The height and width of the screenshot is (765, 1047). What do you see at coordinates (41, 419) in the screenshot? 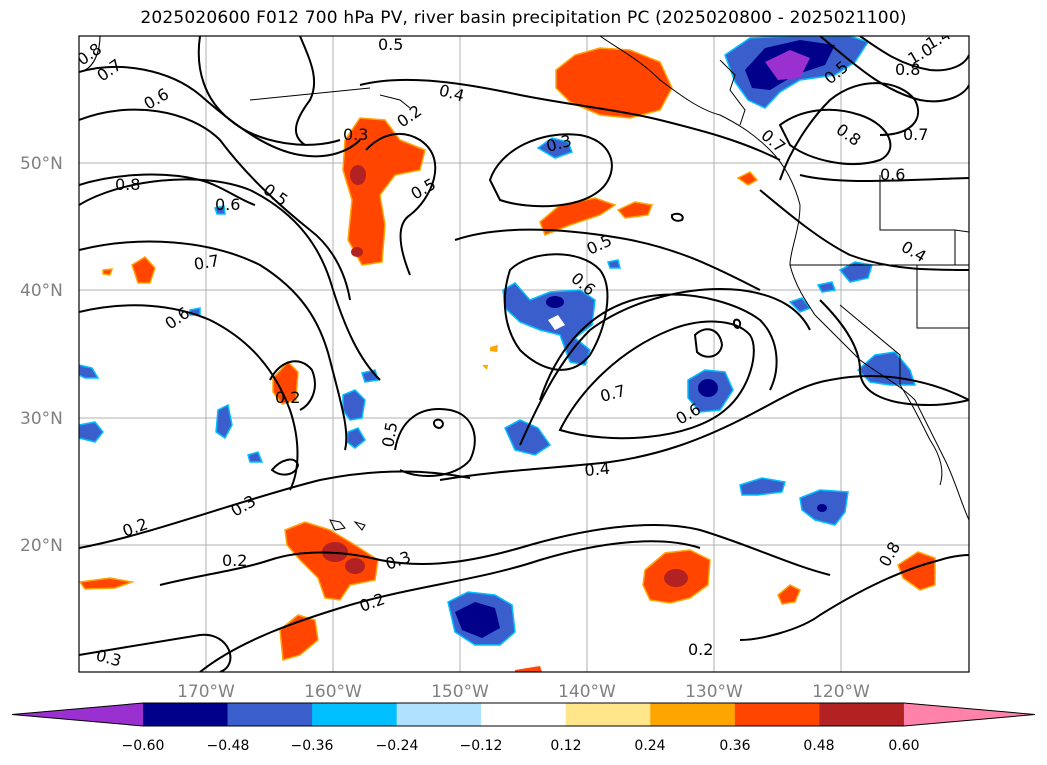
I see `lat-label: 30°N` at bounding box center [41, 419].